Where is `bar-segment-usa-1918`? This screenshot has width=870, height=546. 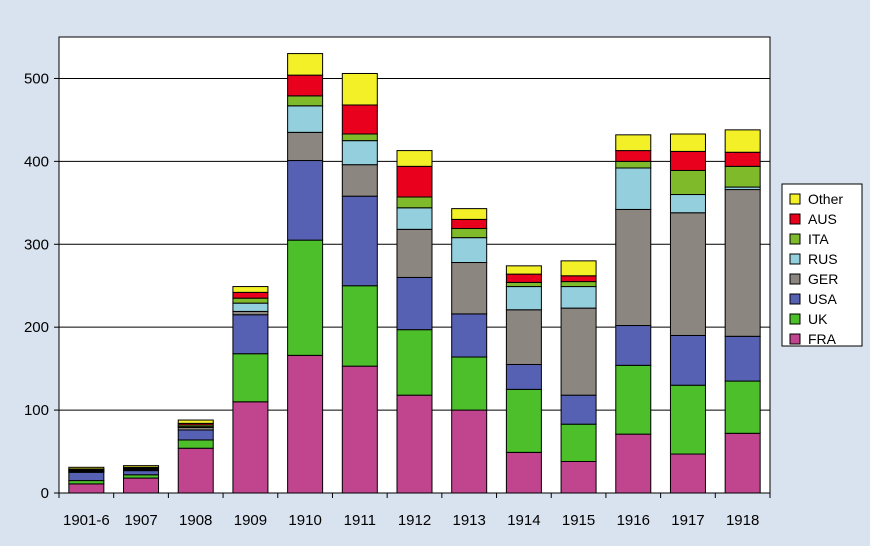 bar-segment-usa-1918 is located at coordinates (742, 358).